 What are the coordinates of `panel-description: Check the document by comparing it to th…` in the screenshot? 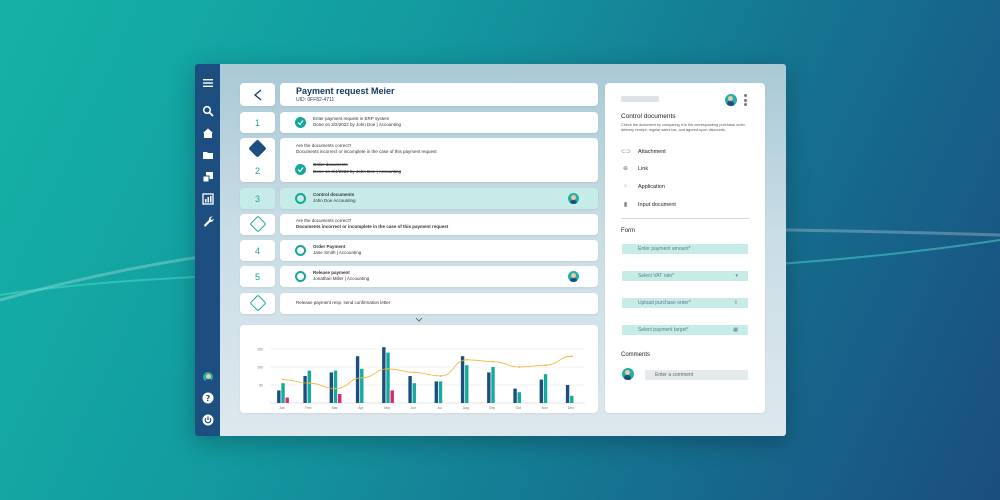 It's located at (683, 127).